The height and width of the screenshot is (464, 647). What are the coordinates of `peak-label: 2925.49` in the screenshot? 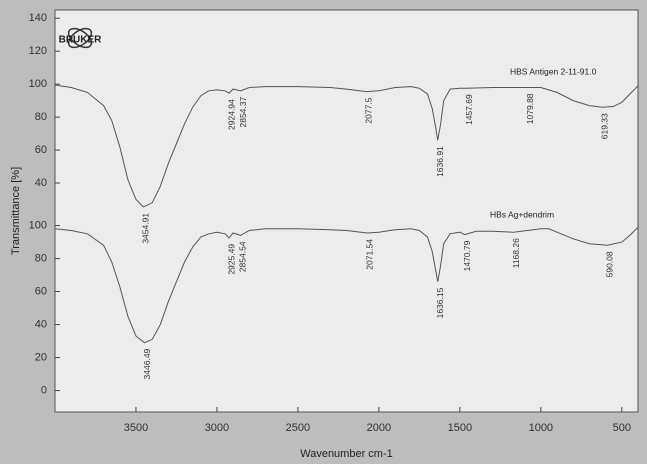 It's located at (231, 259).